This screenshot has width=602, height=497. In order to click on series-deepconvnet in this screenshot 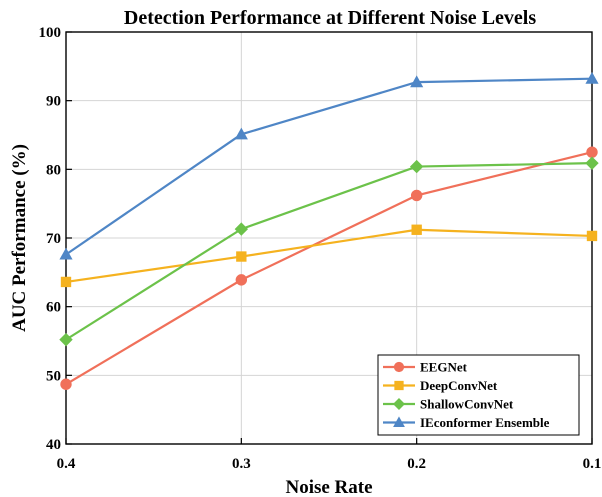, I will do `click(329, 256)`.